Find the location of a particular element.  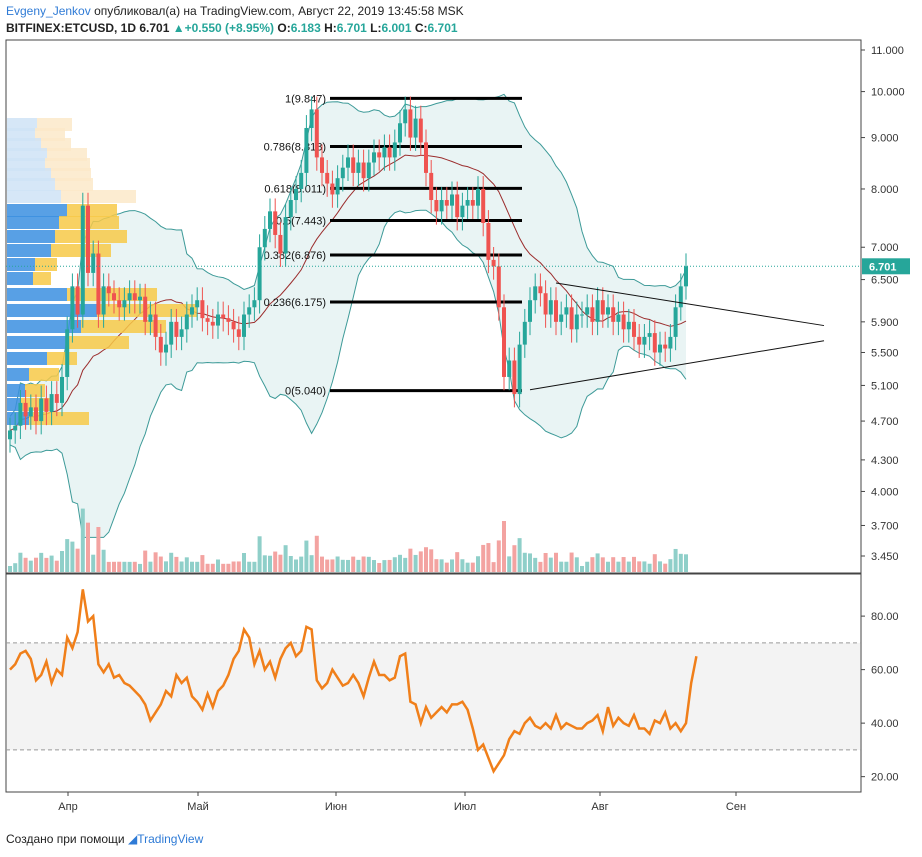

rsi-band-fill is located at coordinates (433, 696).